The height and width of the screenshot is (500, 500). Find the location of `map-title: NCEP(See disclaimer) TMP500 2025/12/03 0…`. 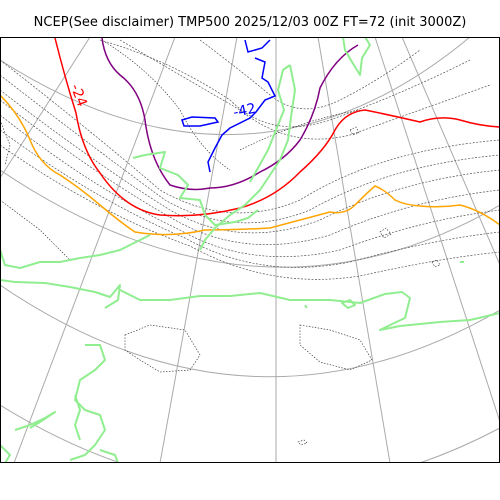

map-title: NCEP(See disclaimer) TMP500 2025/12/03 0… is located at coordinates (250, 22).